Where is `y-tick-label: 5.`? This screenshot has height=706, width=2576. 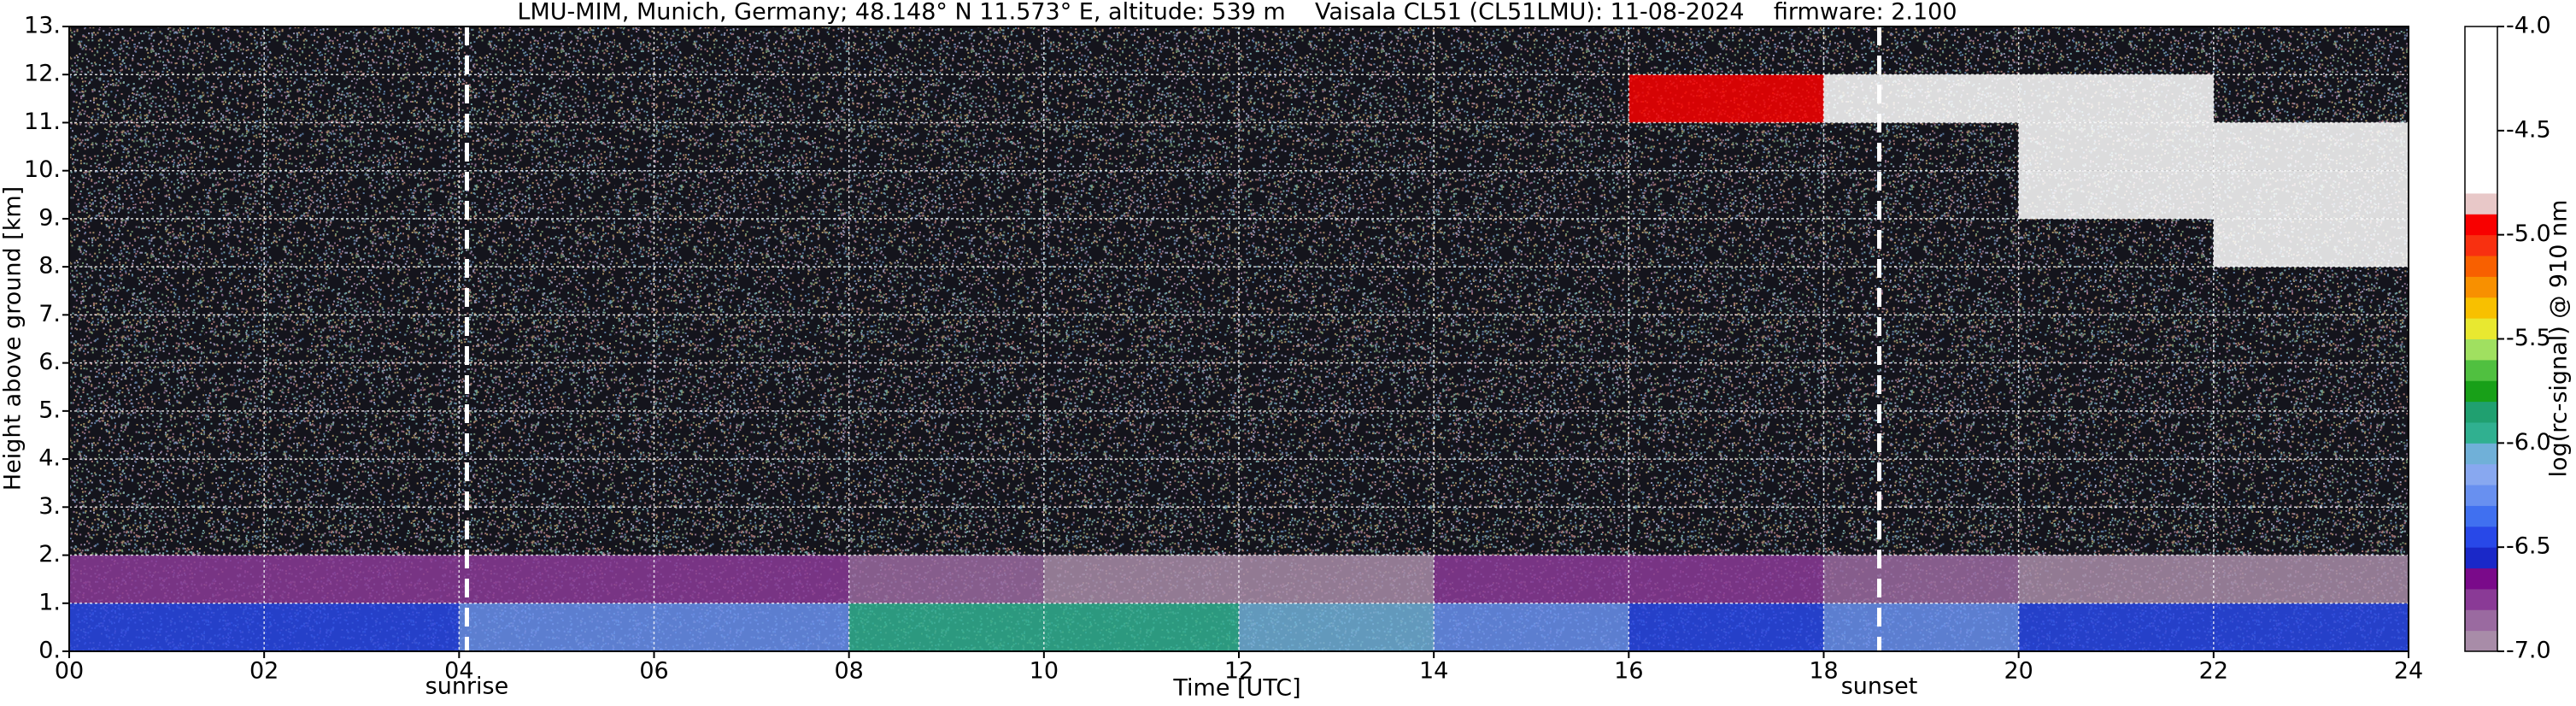 y-tick-label: 5. is located at coordinates (49, 410).